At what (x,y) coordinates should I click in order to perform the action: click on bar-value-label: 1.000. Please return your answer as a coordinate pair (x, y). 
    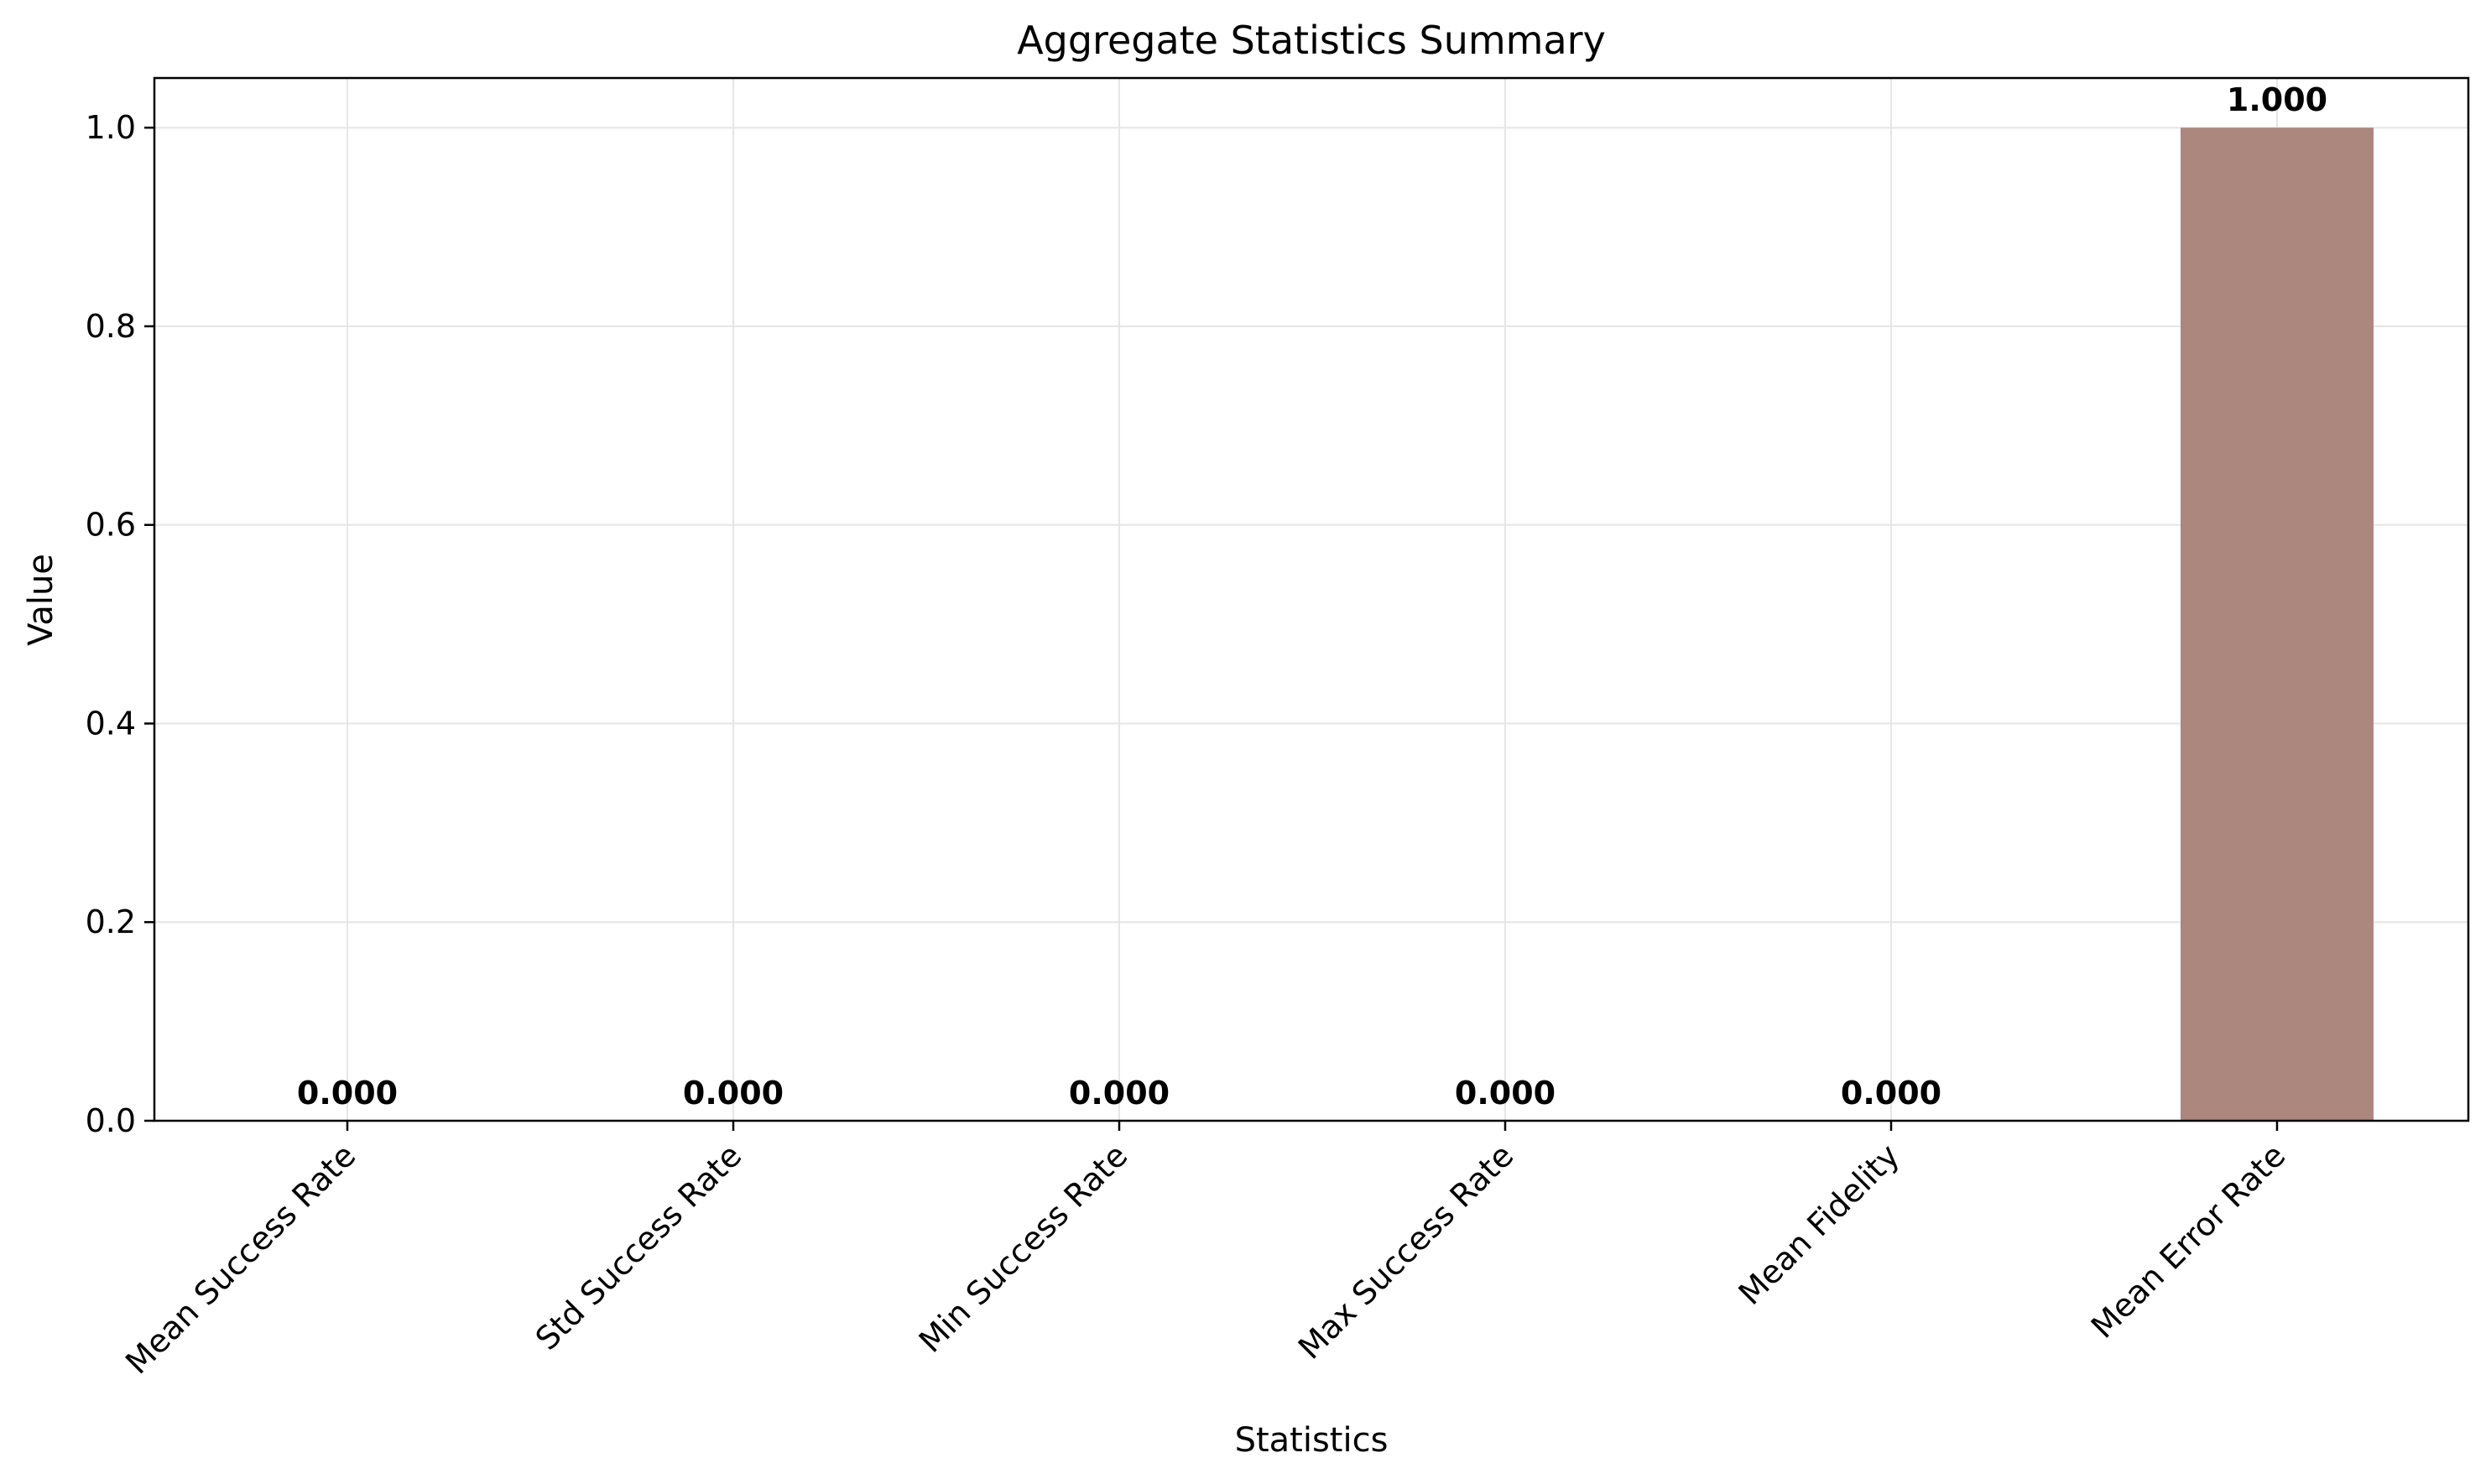
    Looking at the image, I should click on (2277, 99).